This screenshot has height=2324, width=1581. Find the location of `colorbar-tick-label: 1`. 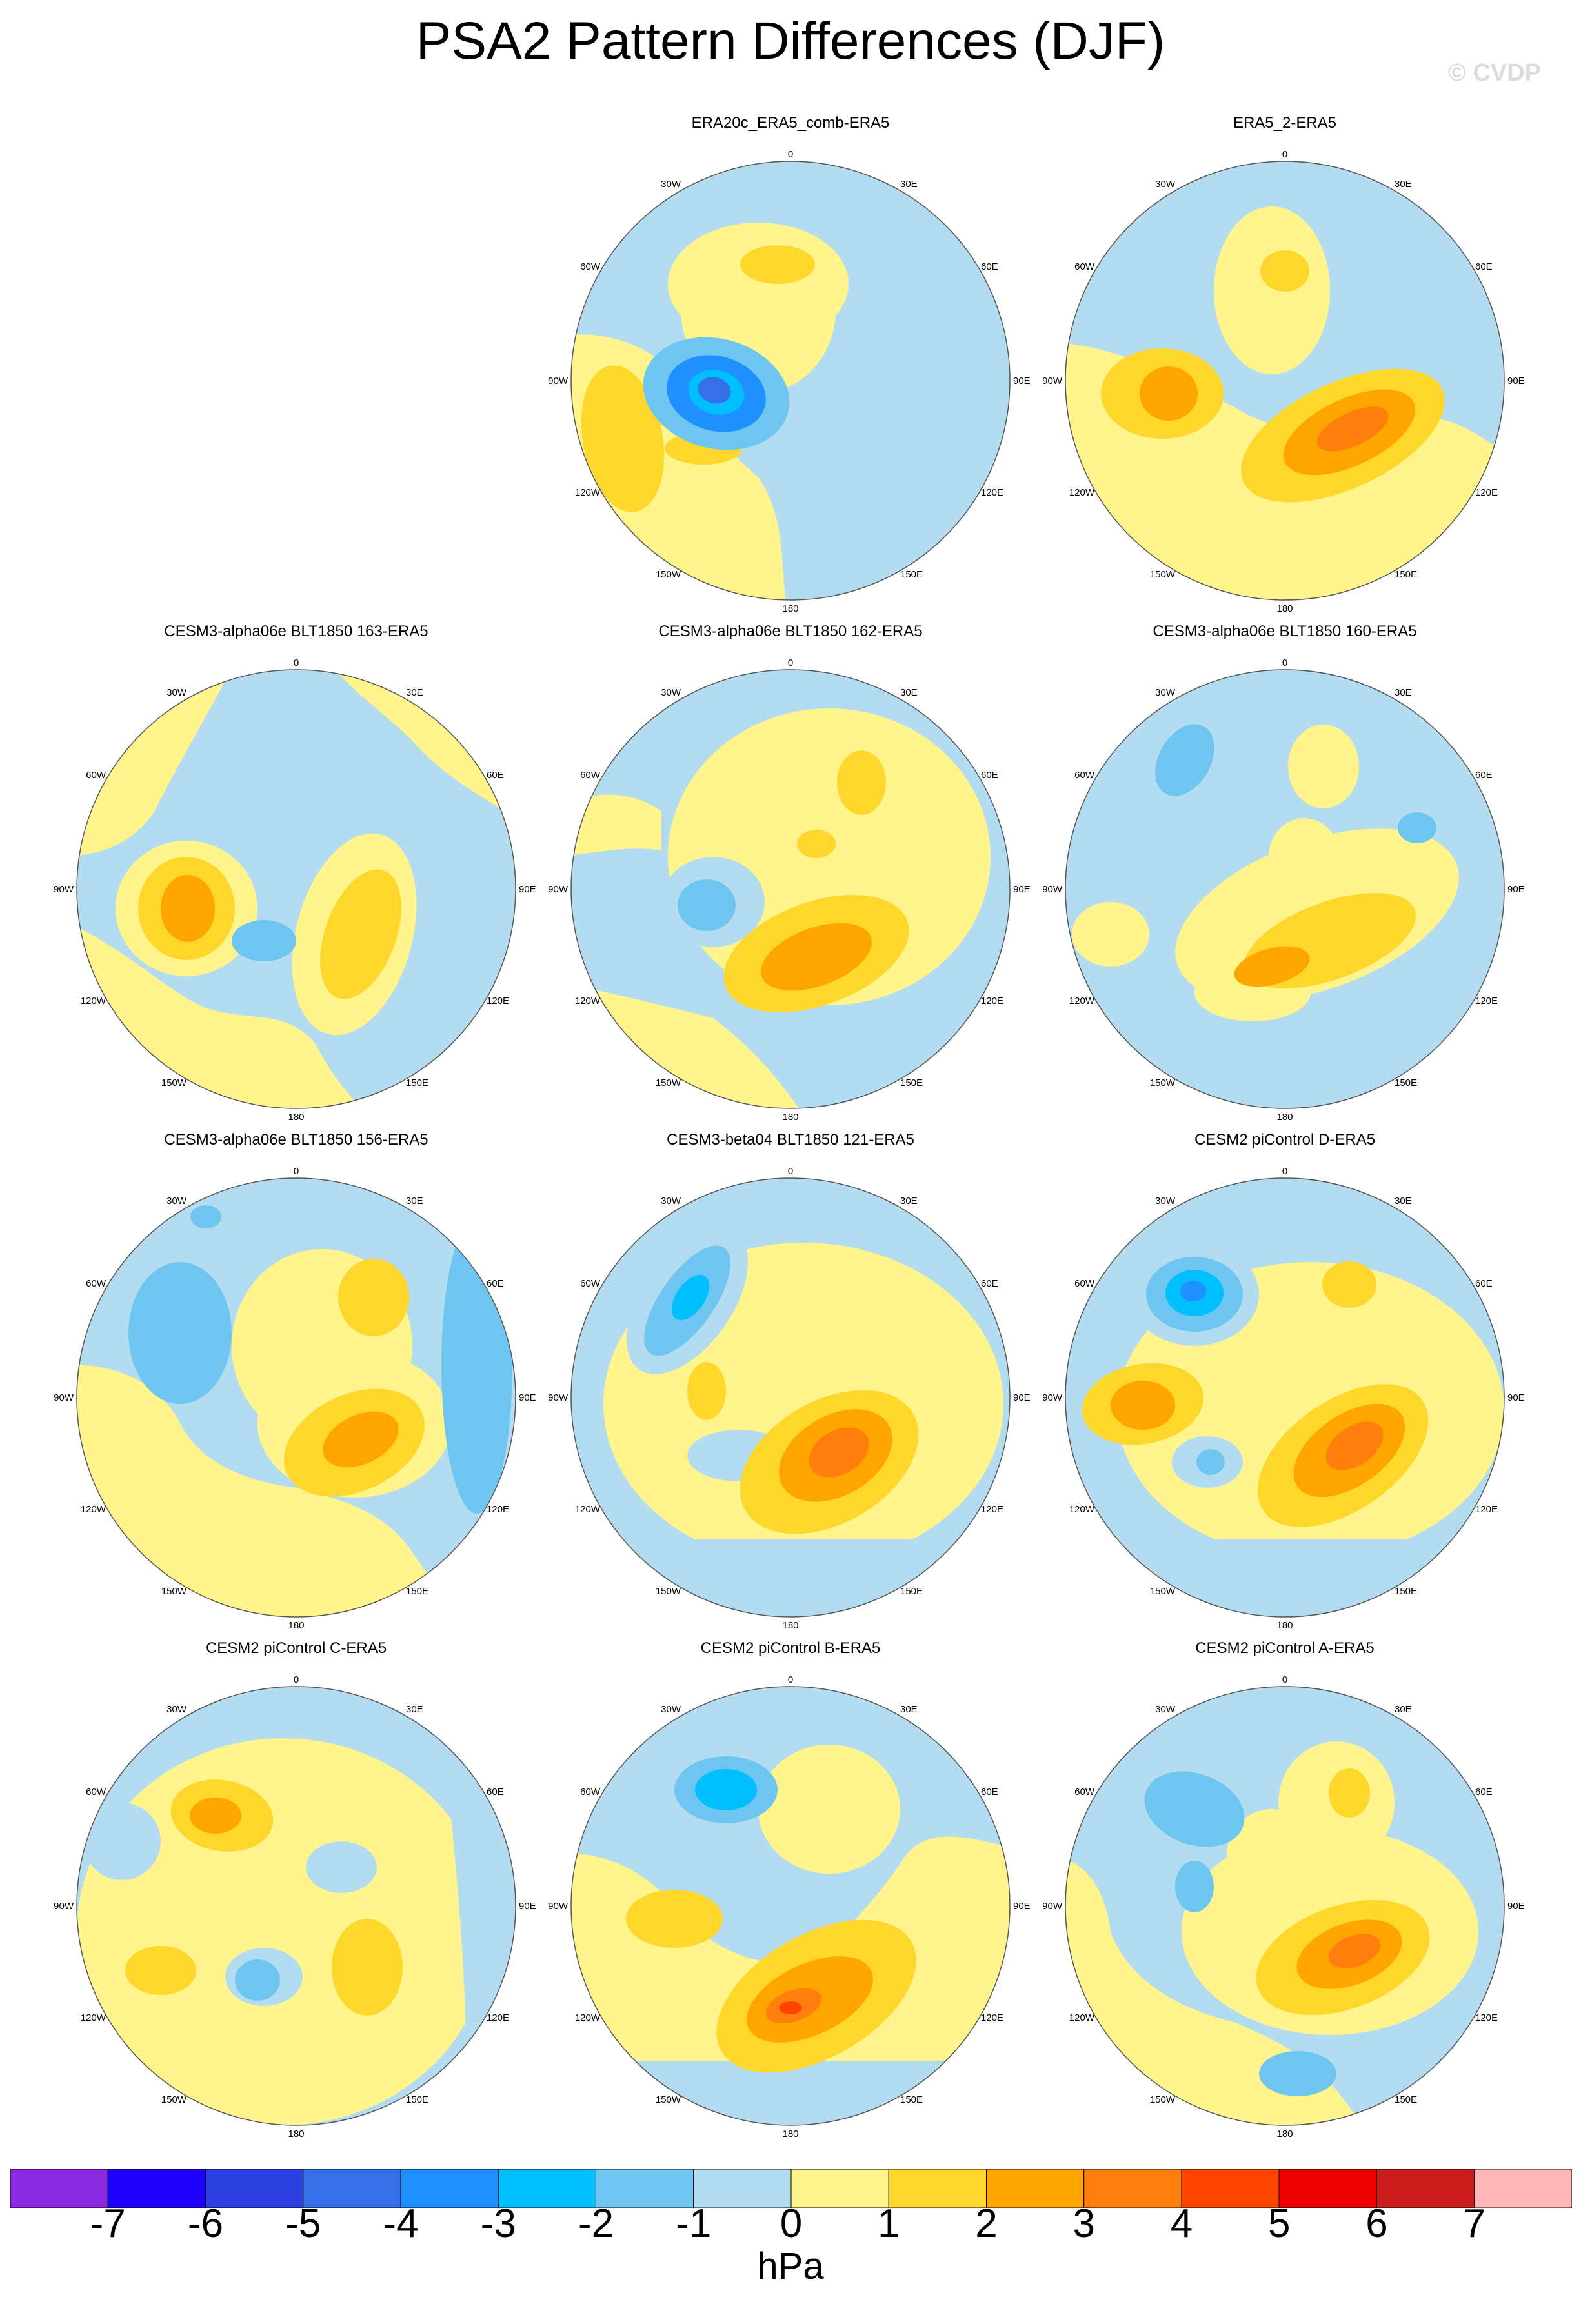

colorbar-tick-label: 1 is located at coordinates (889, 2223).